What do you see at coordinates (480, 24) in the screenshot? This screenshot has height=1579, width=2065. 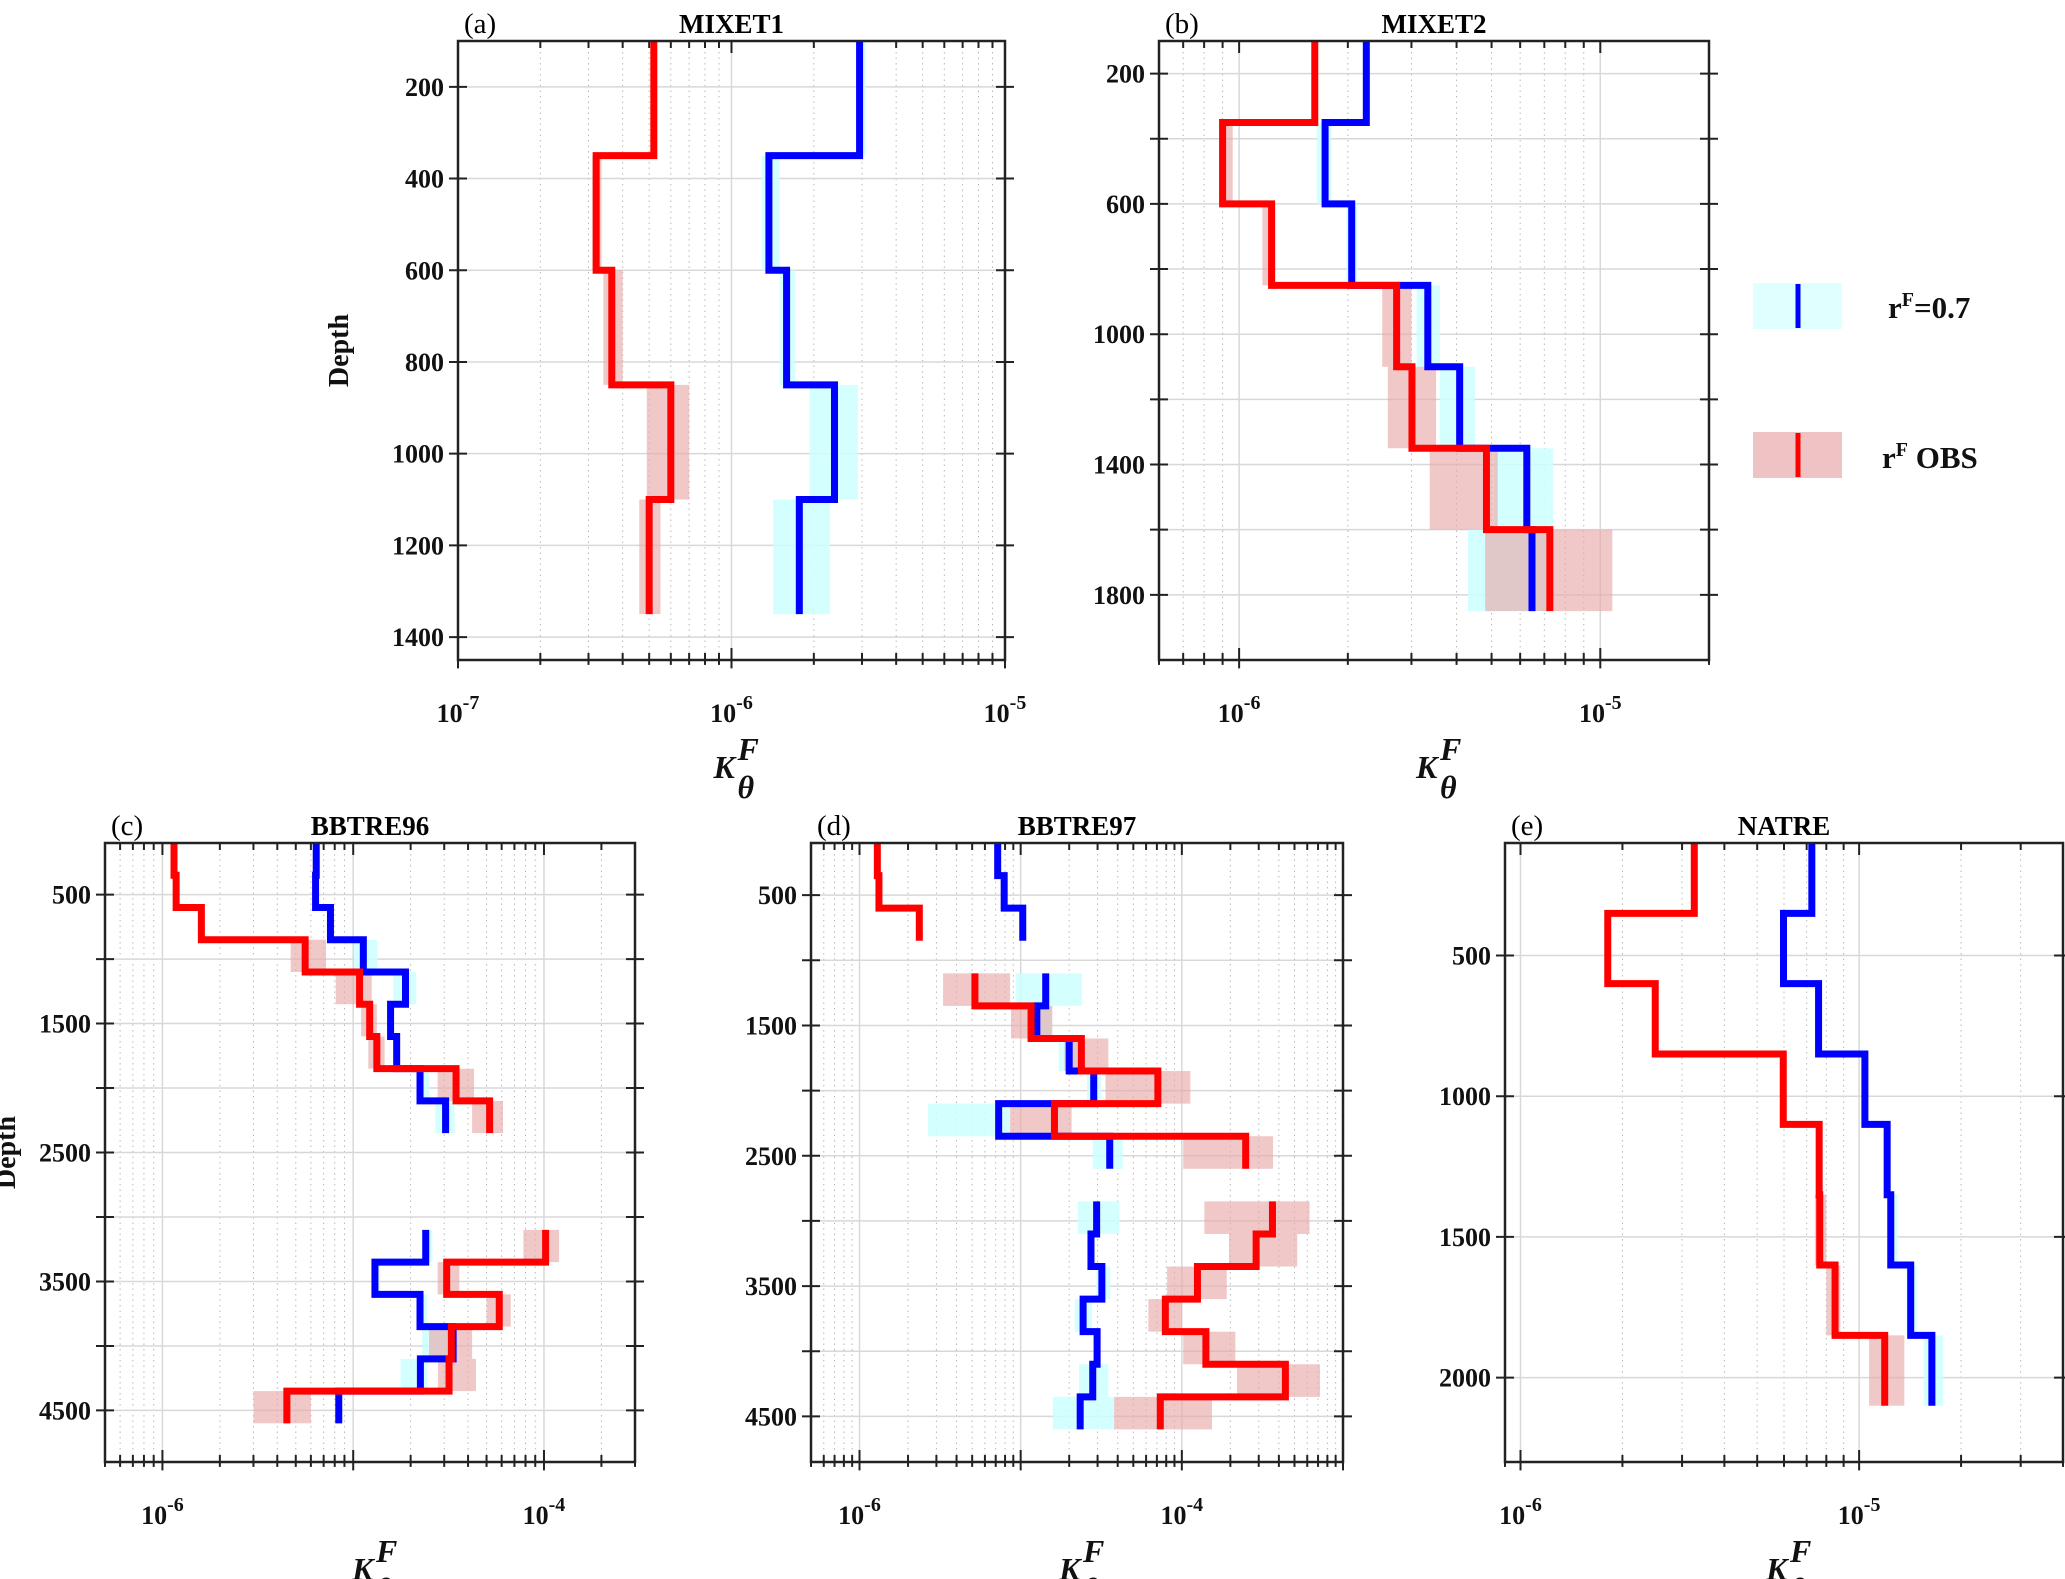 I see `panel-letter: (a)` at bounding box center [480, 24].